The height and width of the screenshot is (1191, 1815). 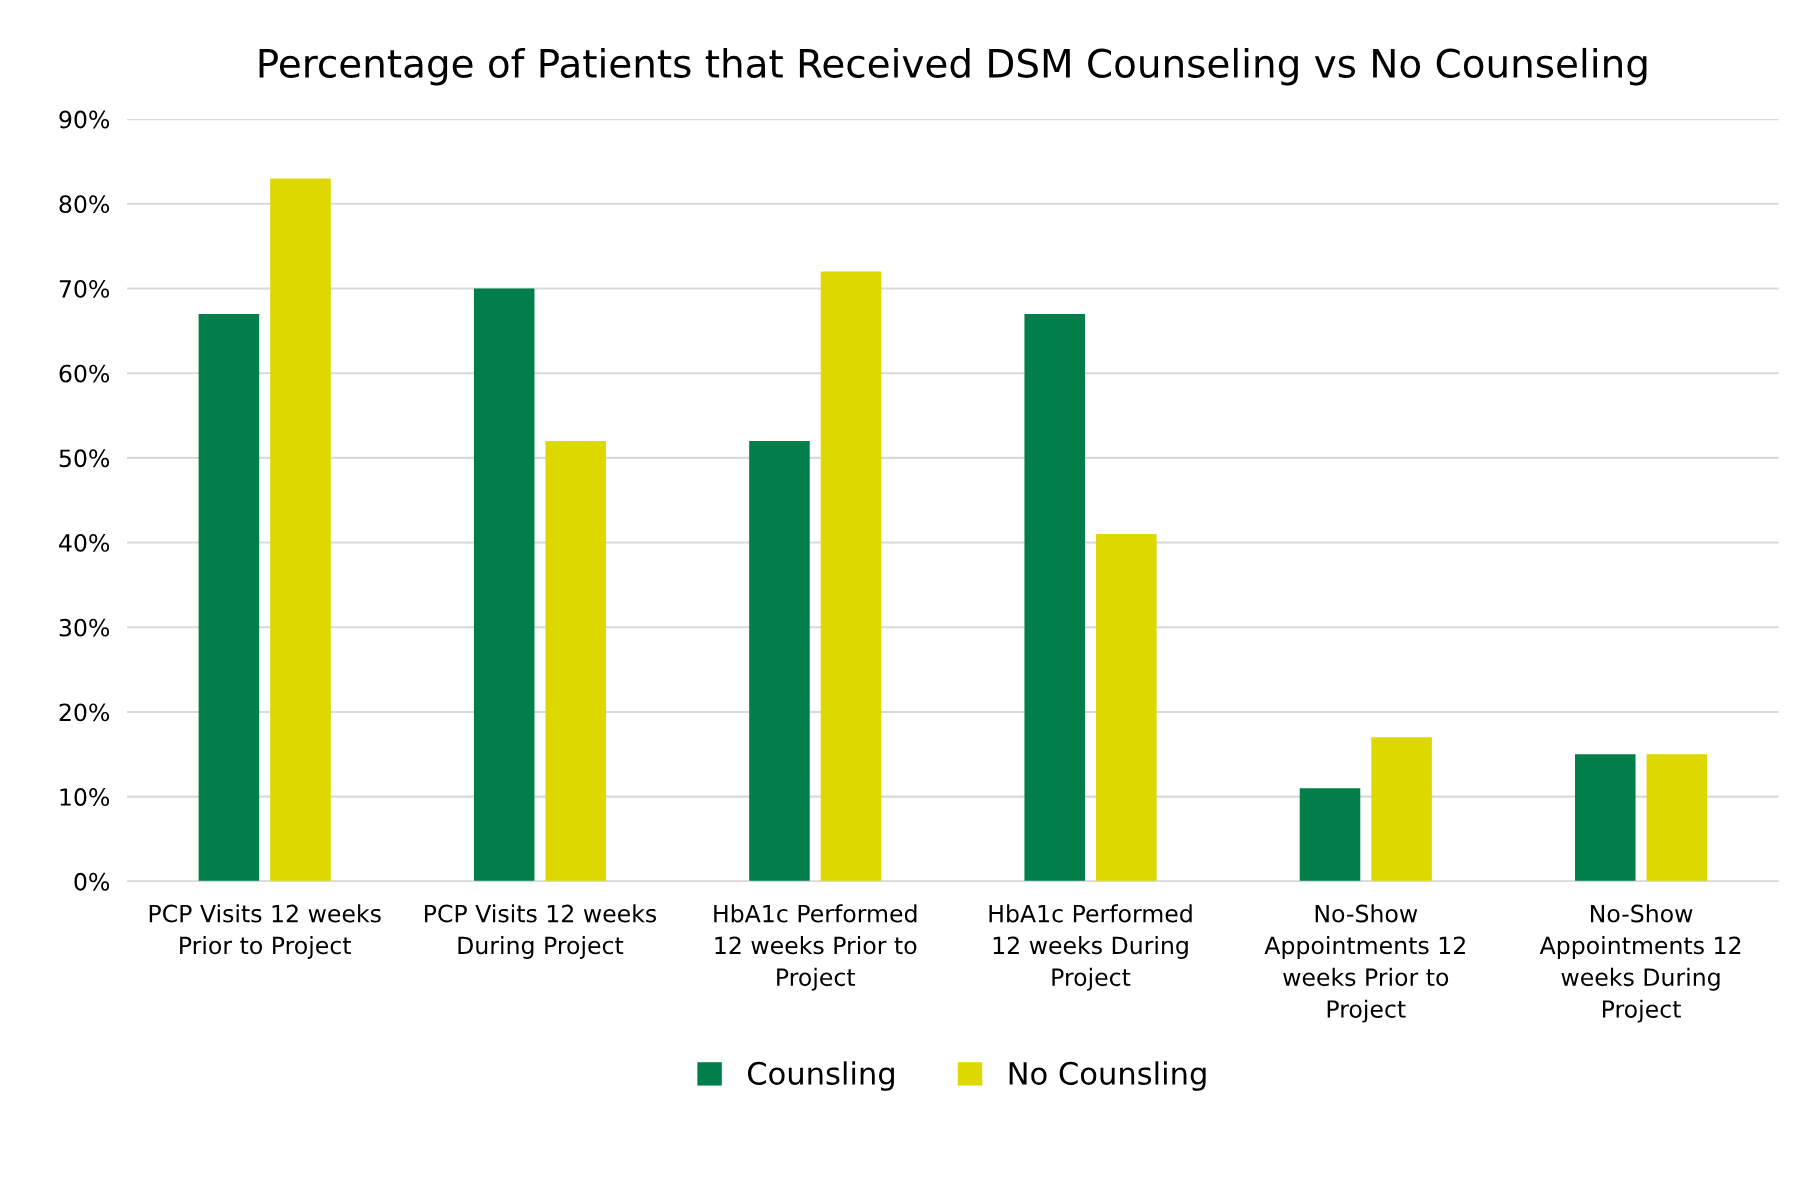 I want to click on x-tick-label: PCP Visits 12 weeks Prior to Project, so click(x=265, y=931).